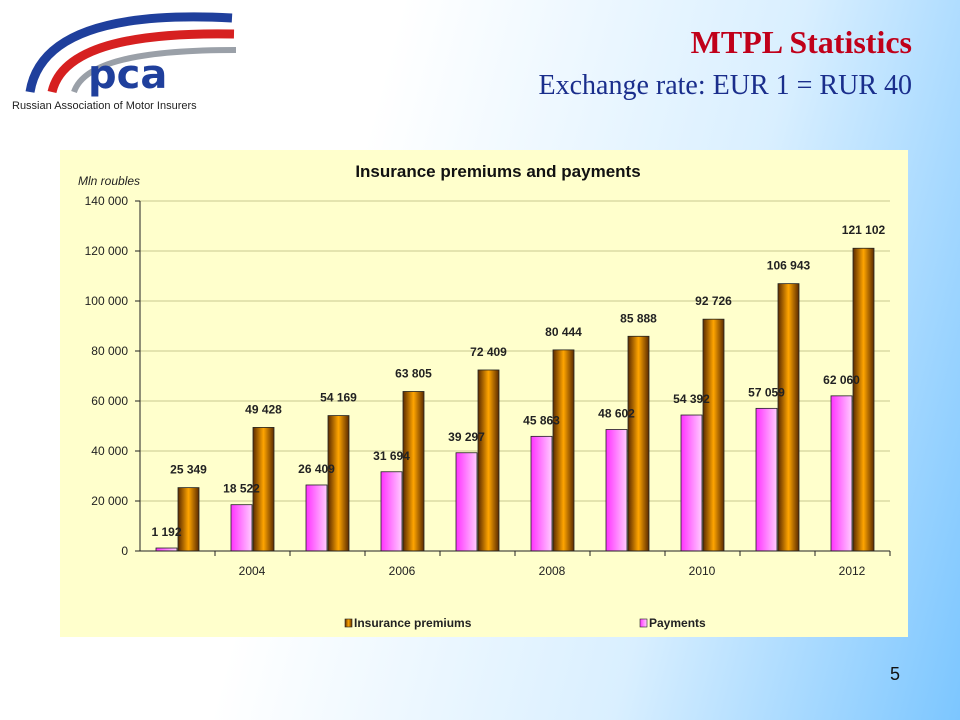 The image size is (960, 720). I want to click on legend-label: Insurance premiums, so click(413, 623).